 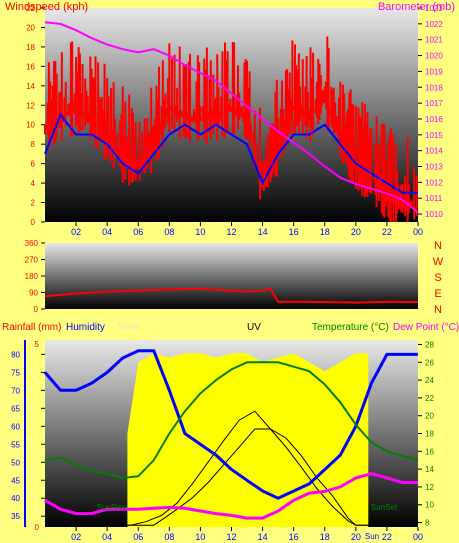 What do you see at coordinates (32, 243) in the screenshot?
I see `direction-tick-label: 360` at bounding box center [32, 243].